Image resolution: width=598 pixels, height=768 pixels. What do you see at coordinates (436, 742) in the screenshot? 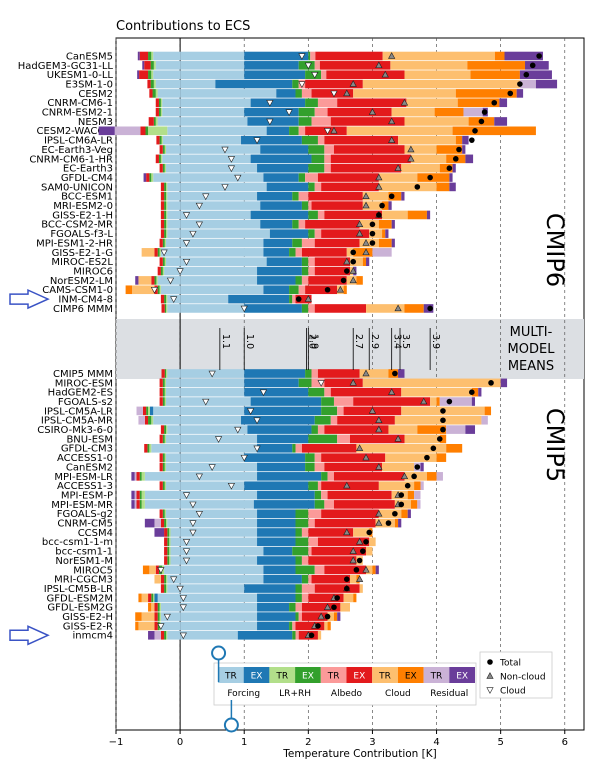
I see `x-tick-label: 4` at bounding box center [436, 742].